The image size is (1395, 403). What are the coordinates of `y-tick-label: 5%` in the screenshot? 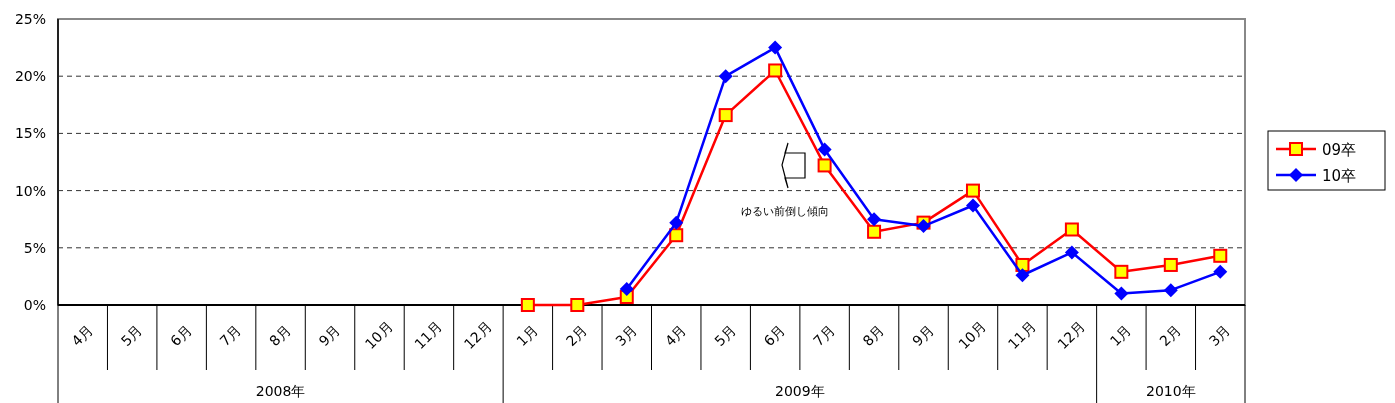 It's located at (34, 247).